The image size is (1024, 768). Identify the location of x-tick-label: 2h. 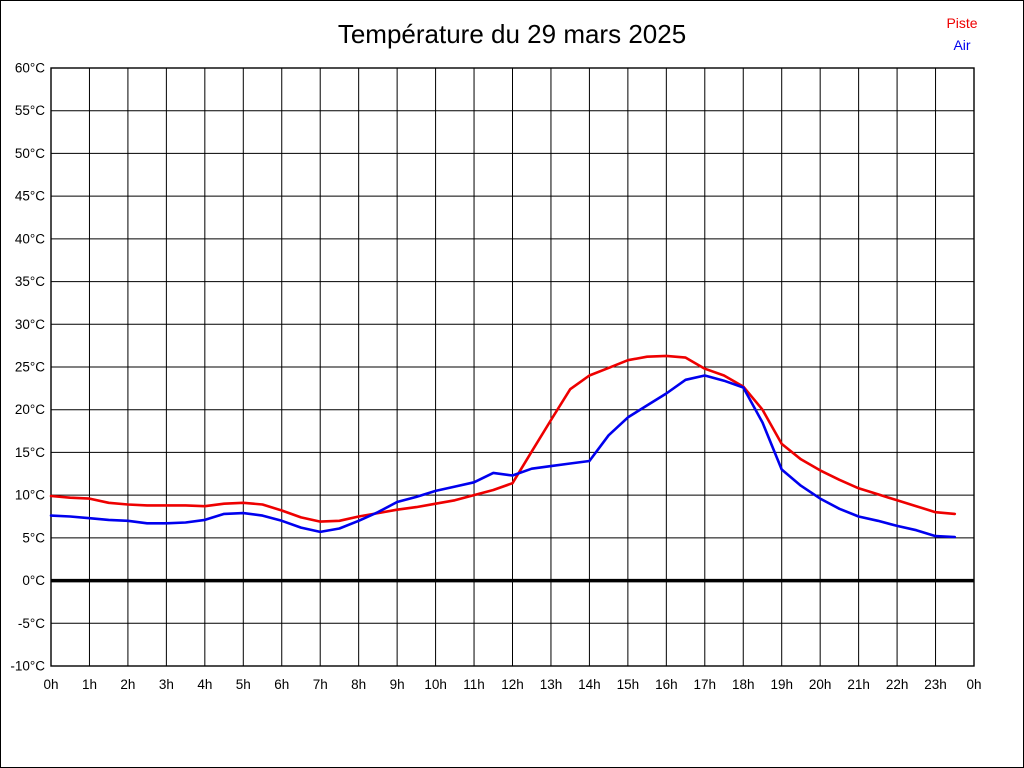
(127, 684).